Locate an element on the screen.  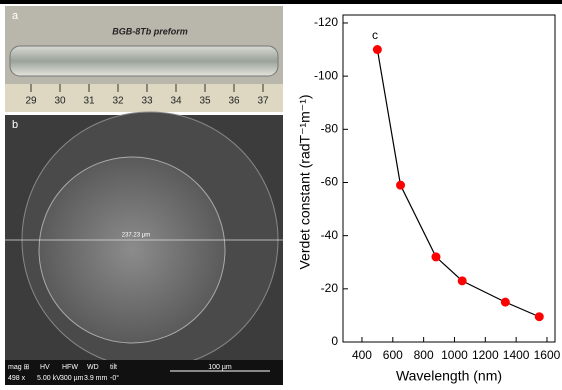
info-text: 3.9 mm is located at coordinates (96, 378).